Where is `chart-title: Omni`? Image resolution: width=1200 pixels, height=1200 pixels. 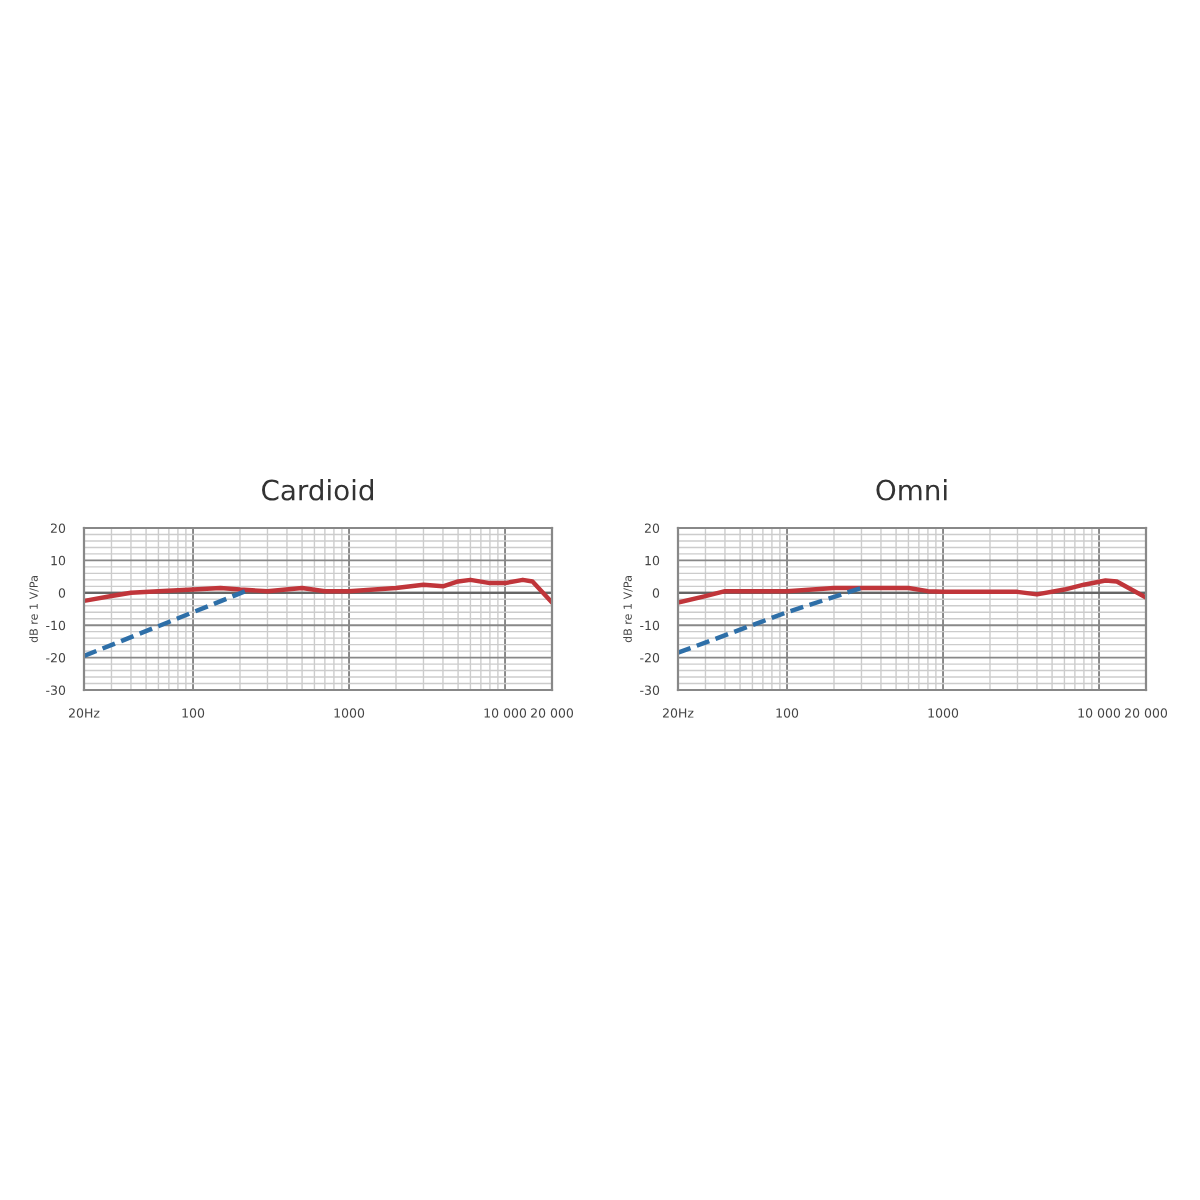
chart-title: Omni is located at coordinates (911, 490).